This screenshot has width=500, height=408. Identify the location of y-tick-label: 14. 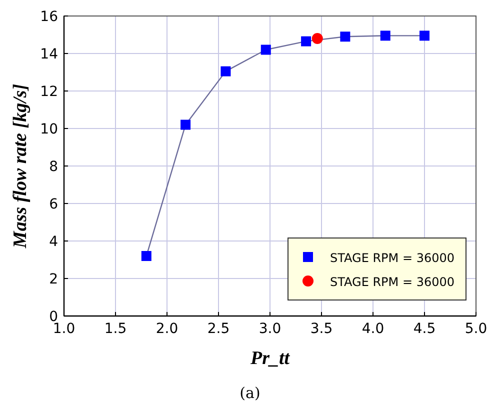
(49, 54).